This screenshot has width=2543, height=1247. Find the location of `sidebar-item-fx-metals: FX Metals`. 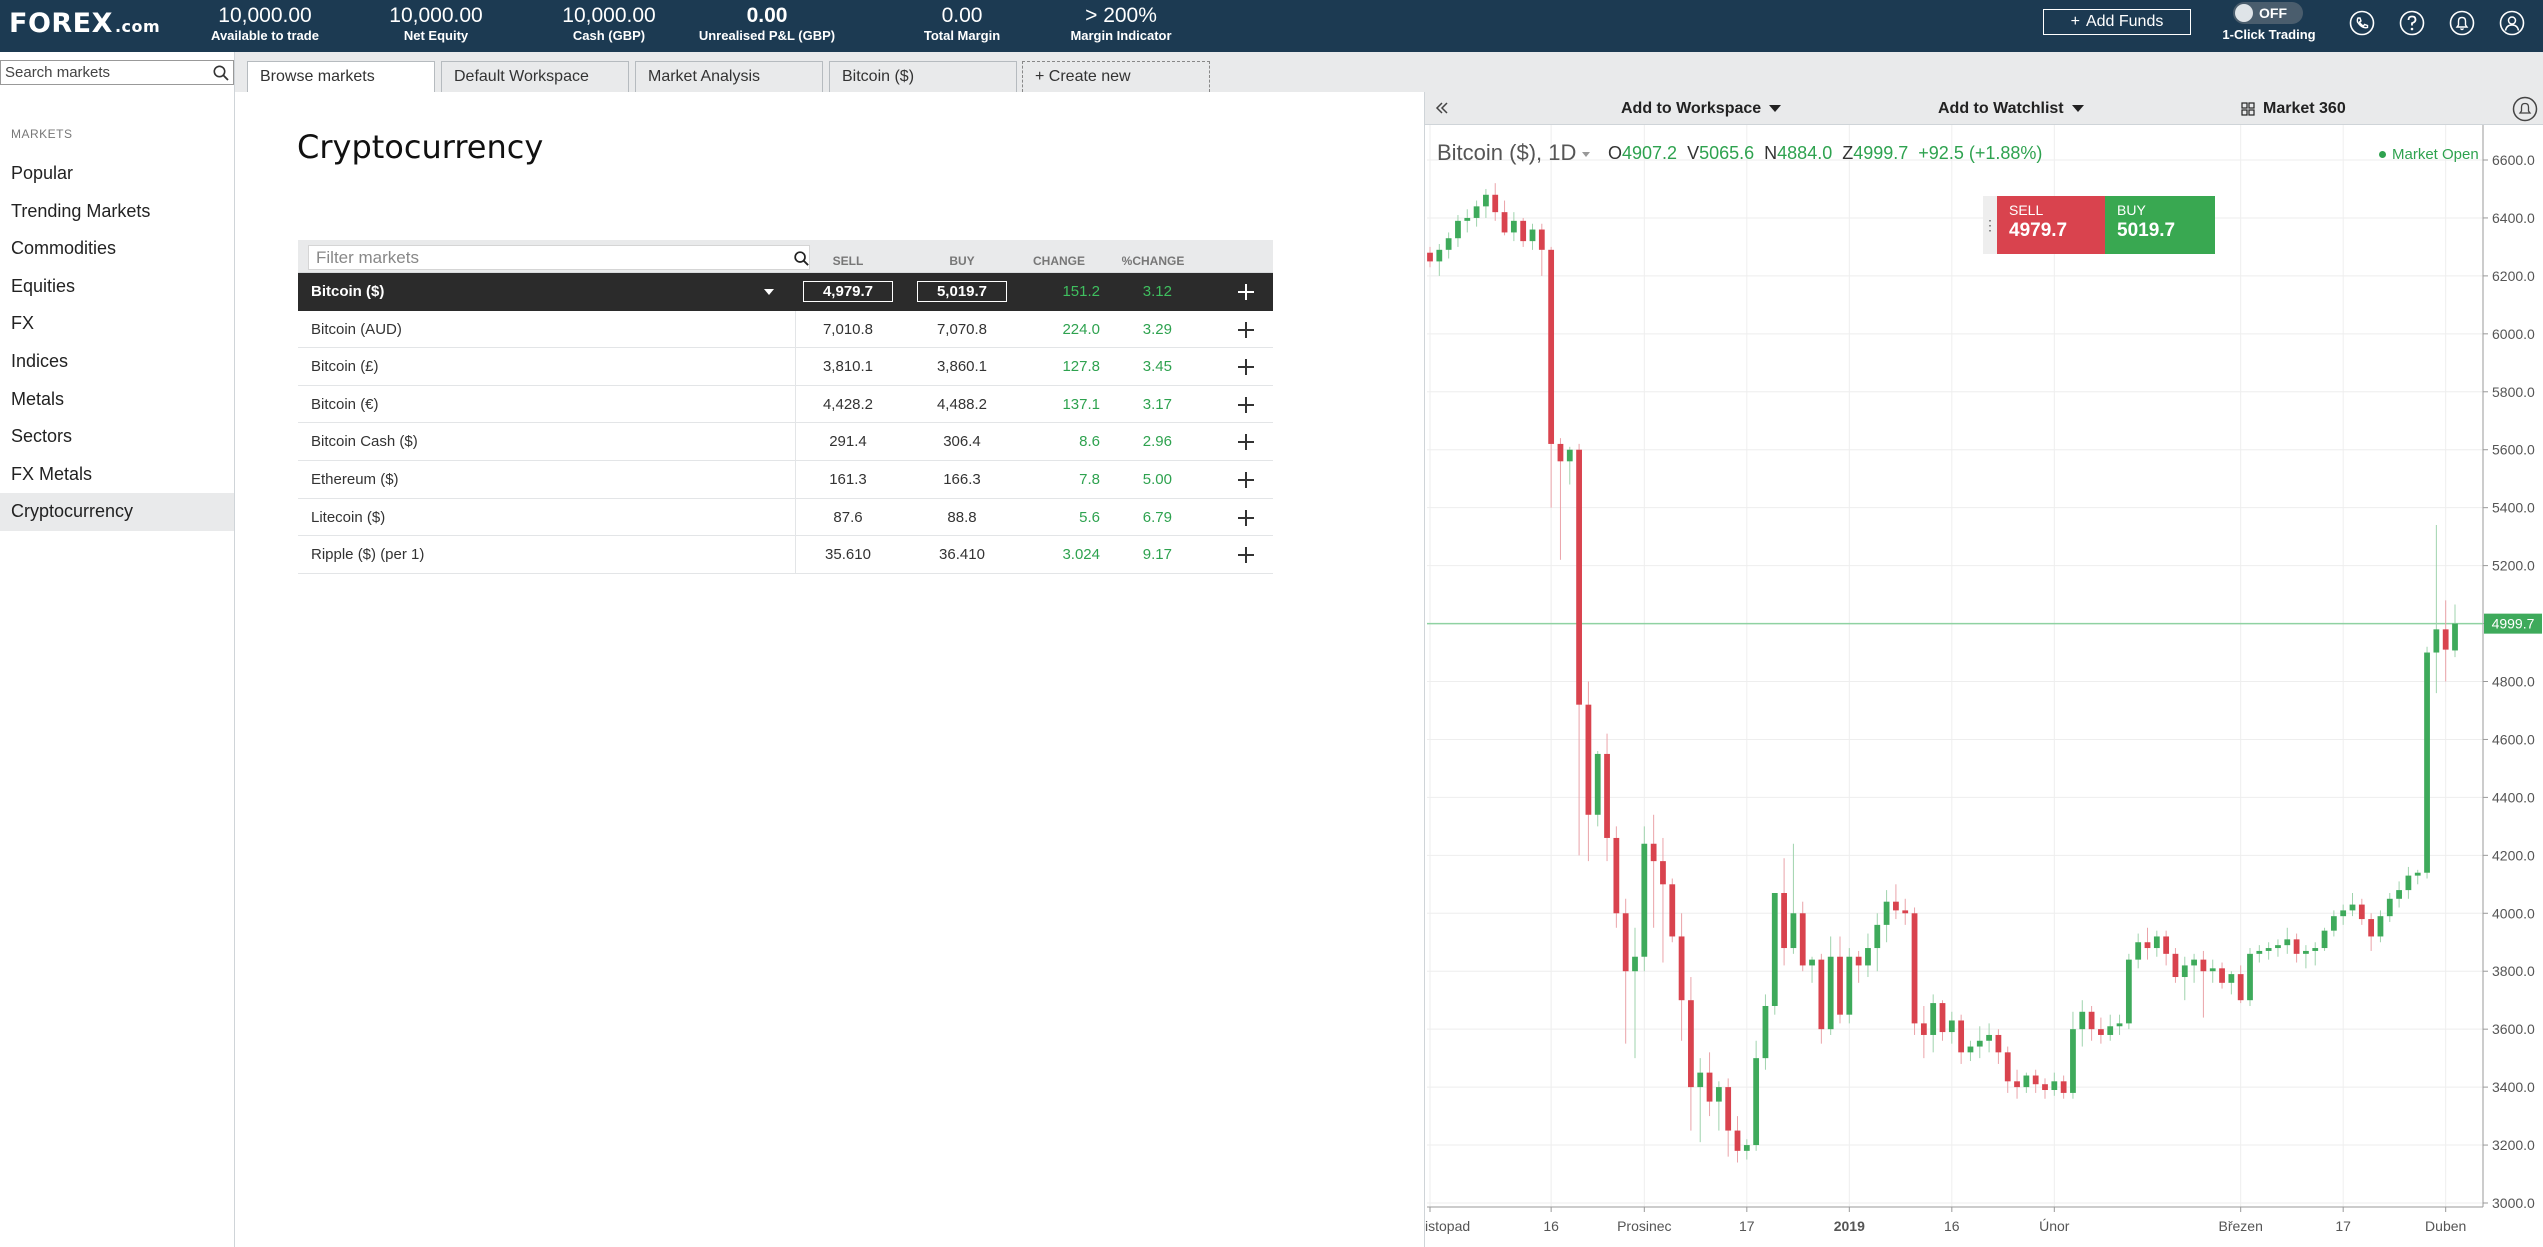

sidebar-item-fx-metals: FX Metals is located at coordinates (52, 473).